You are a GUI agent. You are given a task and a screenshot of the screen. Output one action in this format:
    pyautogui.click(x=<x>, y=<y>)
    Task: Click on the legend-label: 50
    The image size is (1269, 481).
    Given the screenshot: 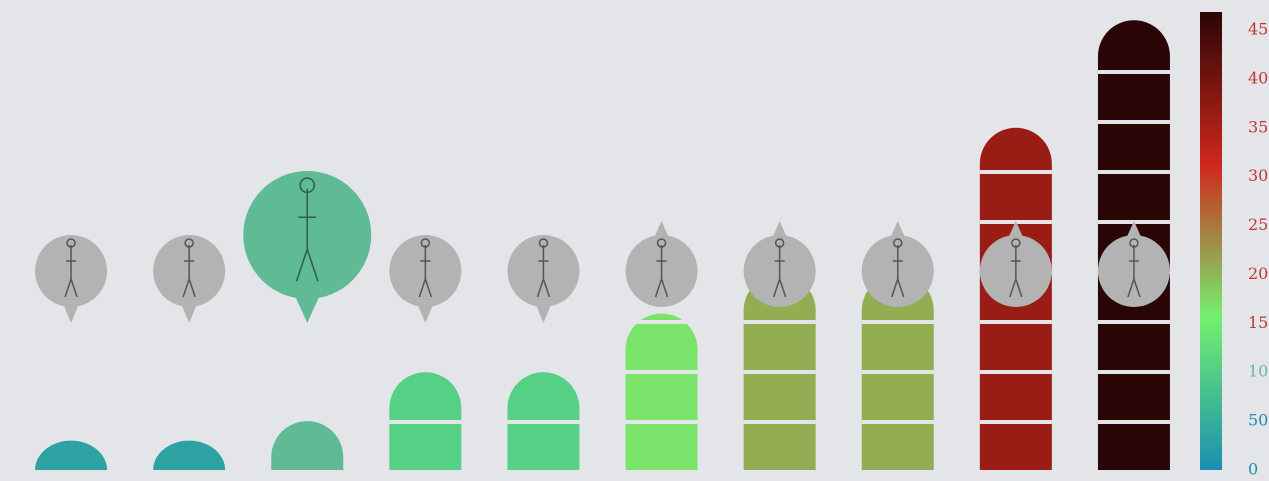 What is the action you would take?
    pyautogui.click(x=1258, y=420)
    